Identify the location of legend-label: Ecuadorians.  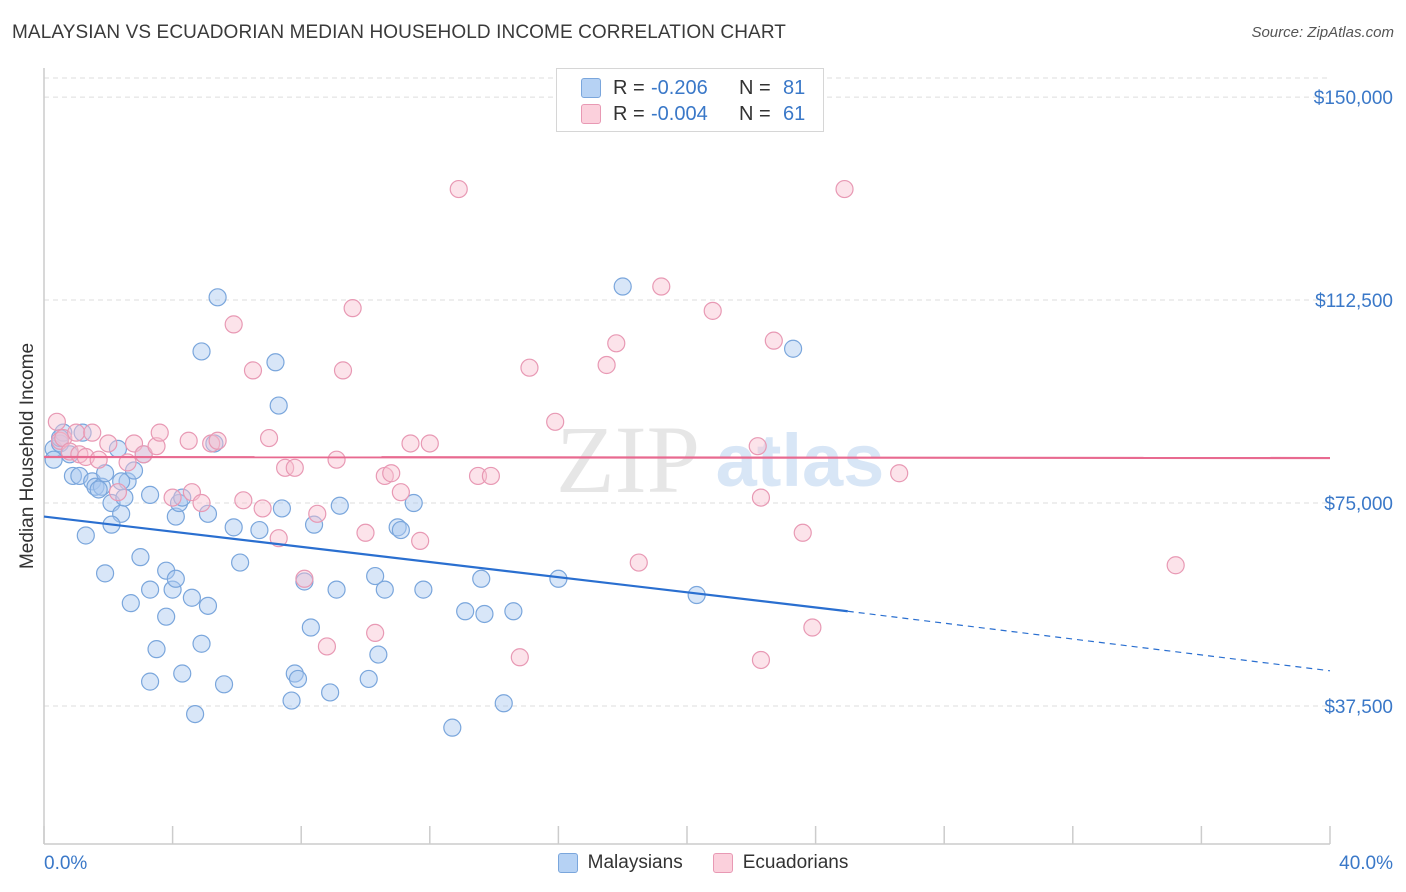
(795, 862).